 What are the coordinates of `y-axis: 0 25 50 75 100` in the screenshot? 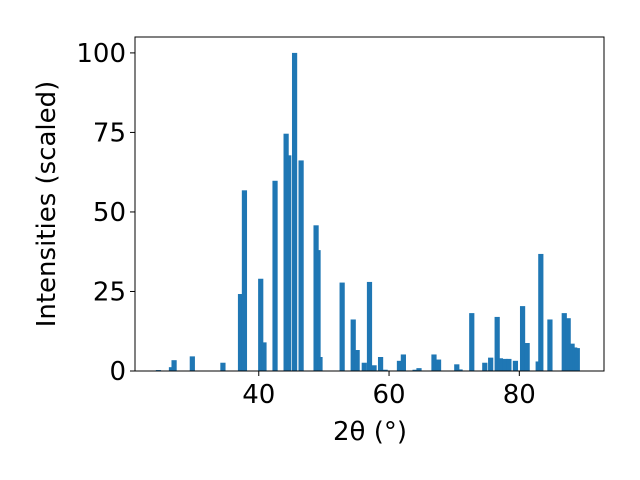 It's located at (105, 213).